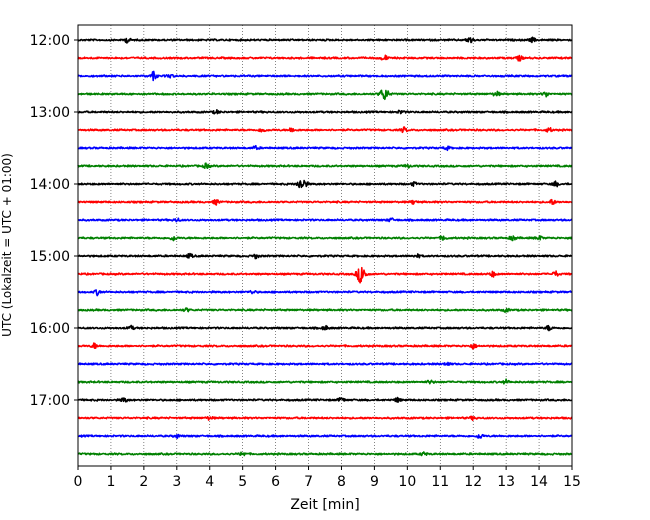 The image size is (650, 520). Describe the element at coordinates (209, 482) in the screenshot. I see `x-tick-label: 4` at that location.